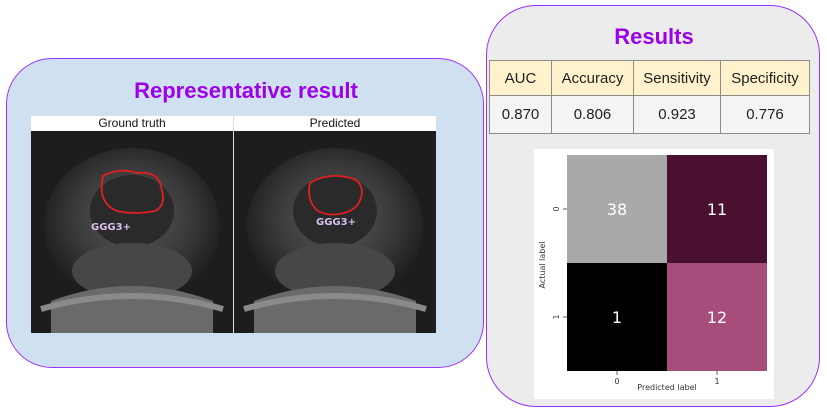  What do you see at coordinates (556, 316) in the screenshot?
I see `y-tick-label-1: 1` at bounding box center [556, 316].